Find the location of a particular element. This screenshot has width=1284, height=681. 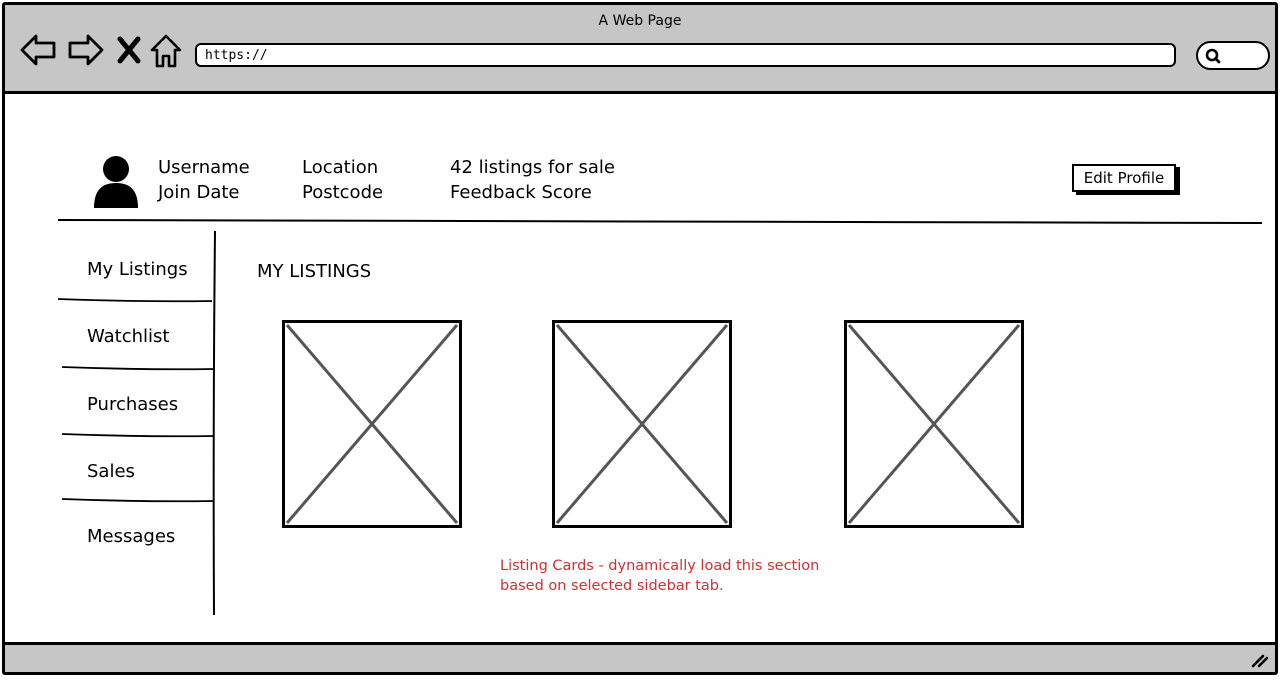

browser-titlebar: A Web Page https:// is located at coordinates (640, 49).